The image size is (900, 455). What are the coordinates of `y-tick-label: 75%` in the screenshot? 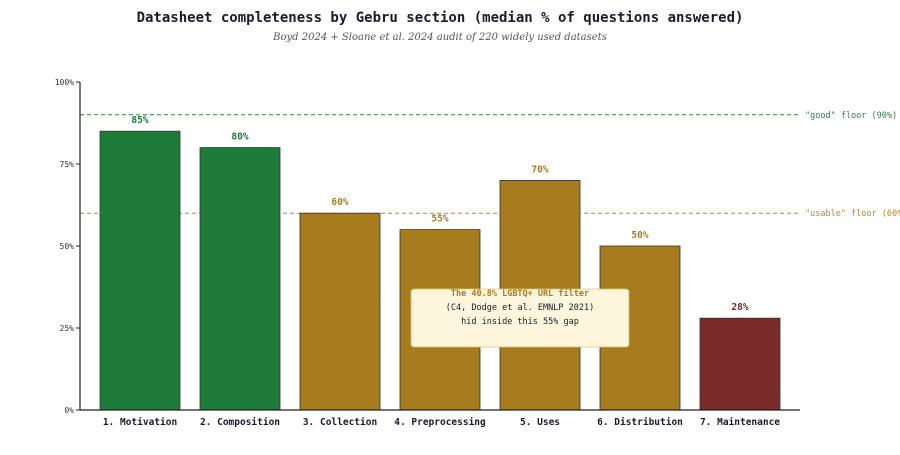 It's located at (67, 164).